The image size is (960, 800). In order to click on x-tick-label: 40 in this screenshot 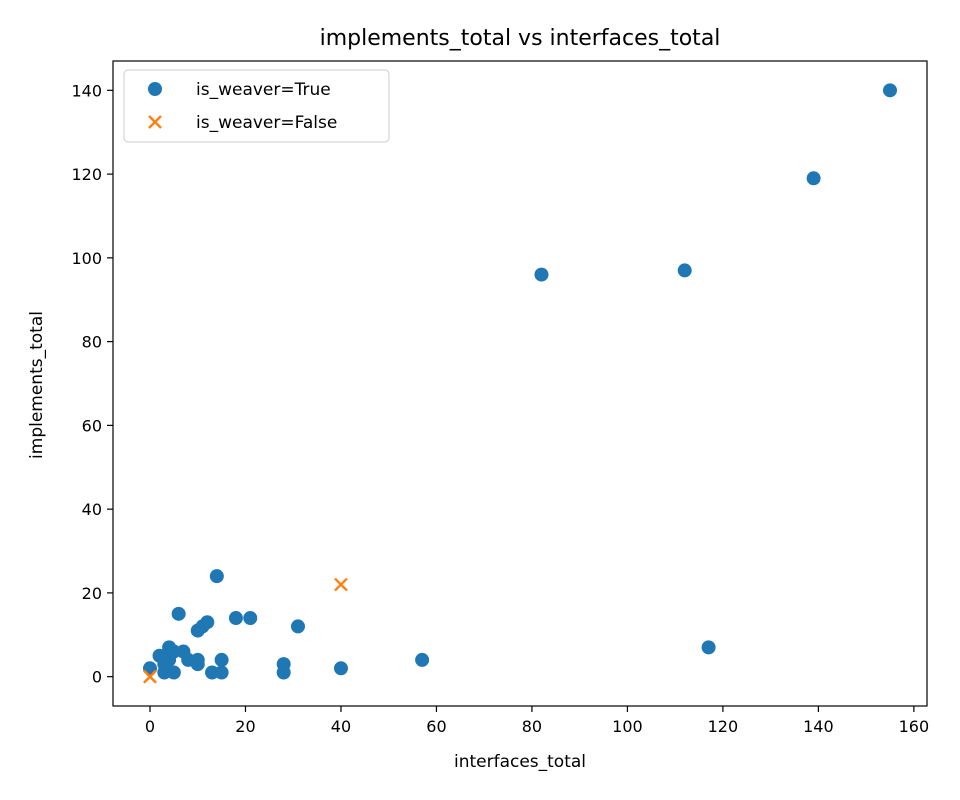, I will do `click(341, 726)`.